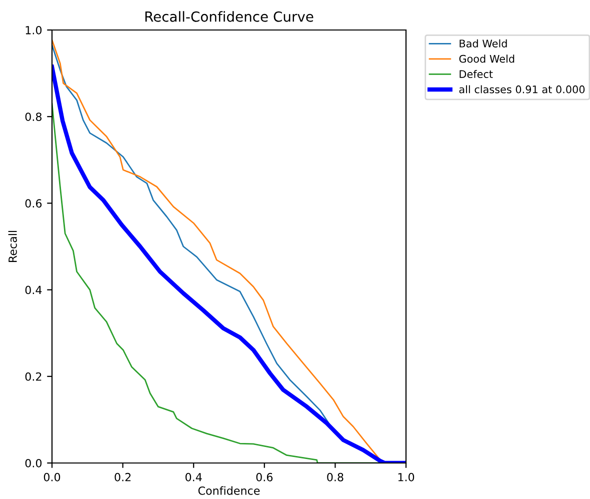 Image resolution: width=590 pixels, height=499 pixels. Describe the element at coordinates (194, 477) in the screenshot. I see `x-tick-label: 0.4` at that location.